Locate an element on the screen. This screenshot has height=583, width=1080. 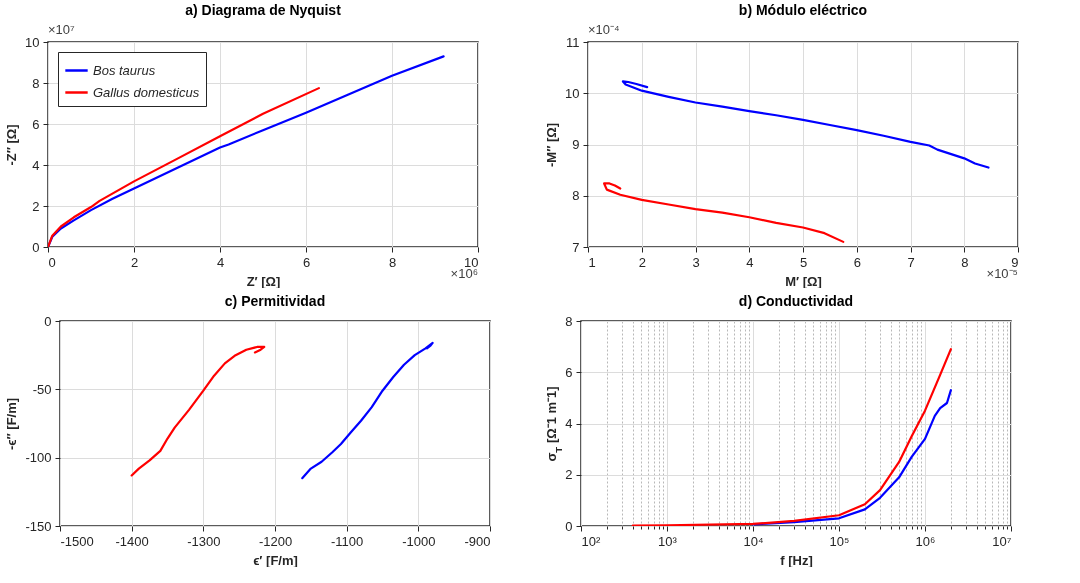
y-tick-label: -100 is located at coordinates (38, 458).